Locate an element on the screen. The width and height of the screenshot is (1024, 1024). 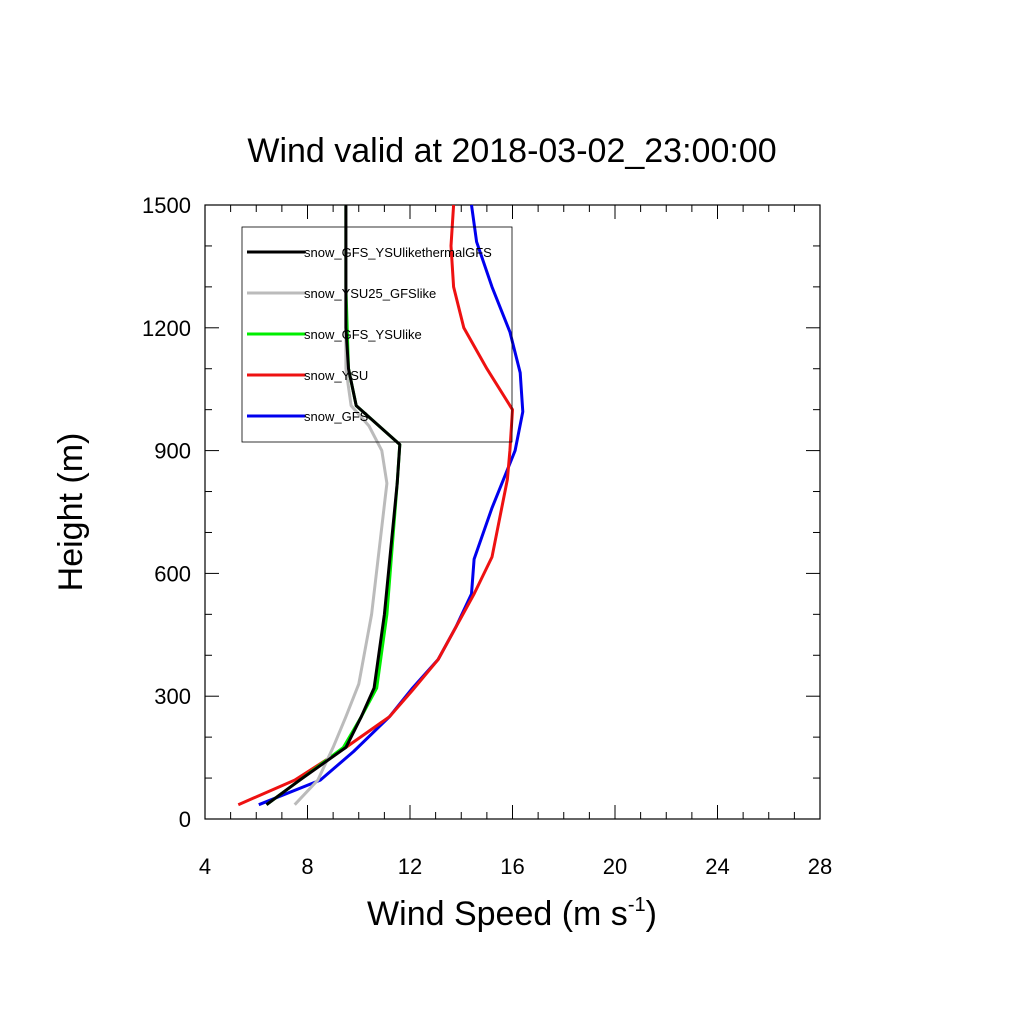
y-tick-label: 1200 is located at coordinates (166, 328).